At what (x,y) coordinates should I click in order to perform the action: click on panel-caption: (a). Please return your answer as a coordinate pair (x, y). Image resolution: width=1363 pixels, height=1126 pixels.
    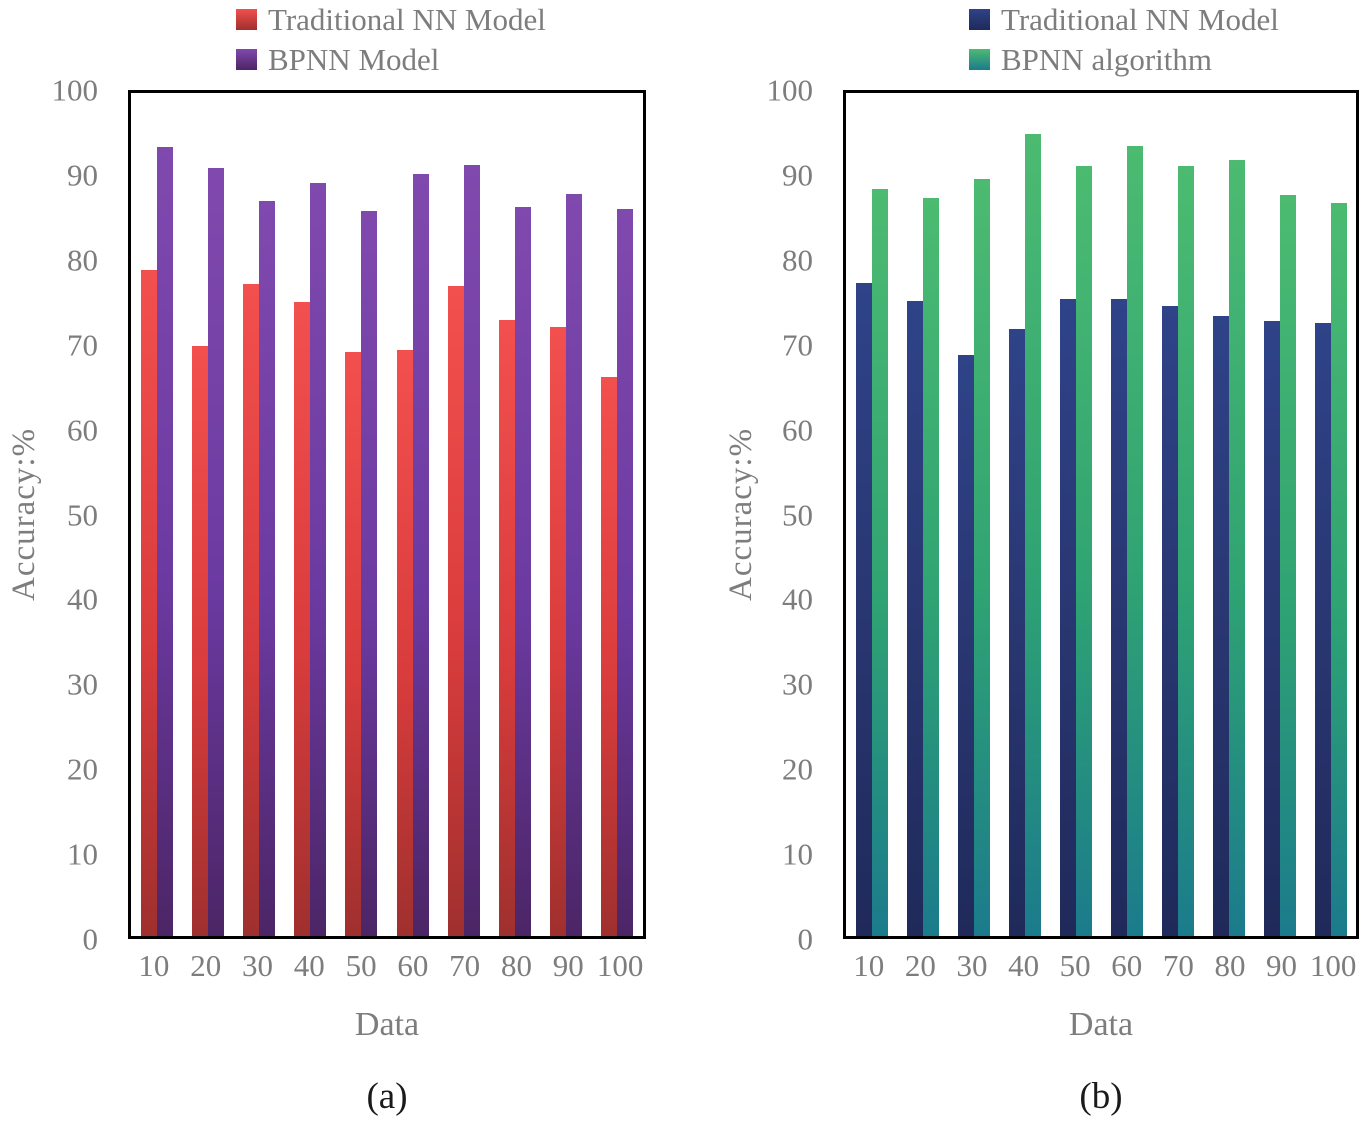
    Looking at the image, I should click on (387, 1096).